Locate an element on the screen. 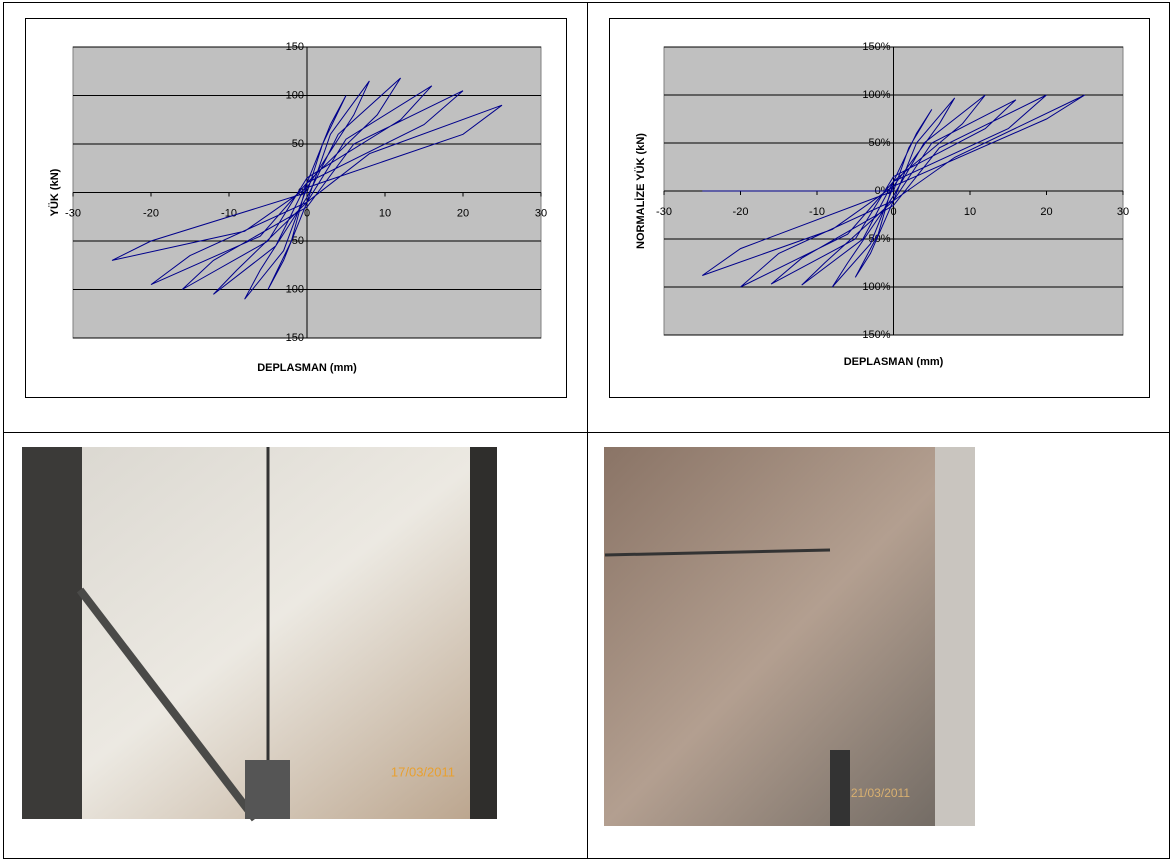  y-tick-label: 50% is located at coordinates (879, 143).